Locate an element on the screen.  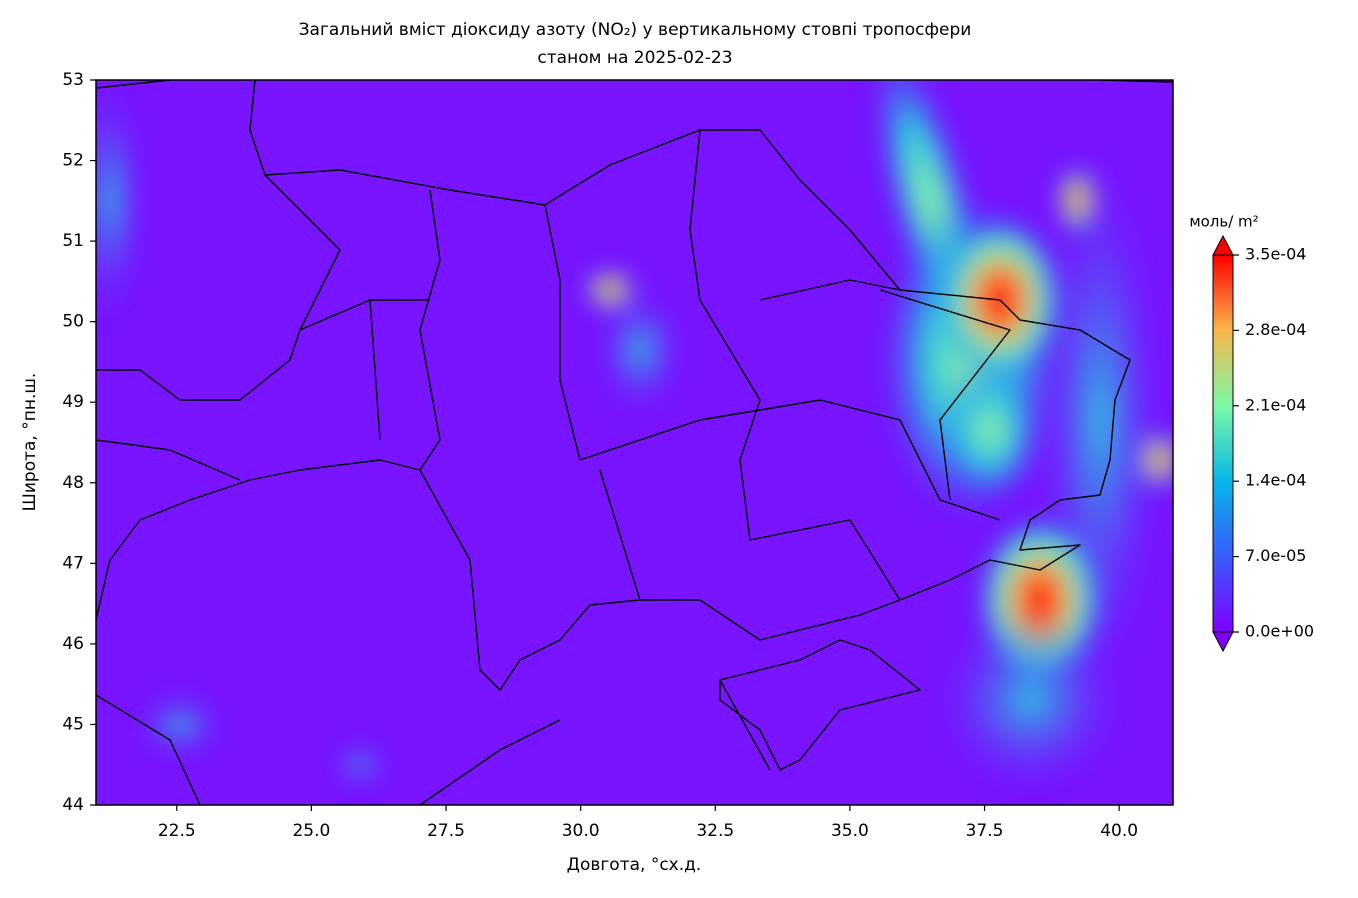
x-tick-label: 25.0 is located at coordinates (311, 831).